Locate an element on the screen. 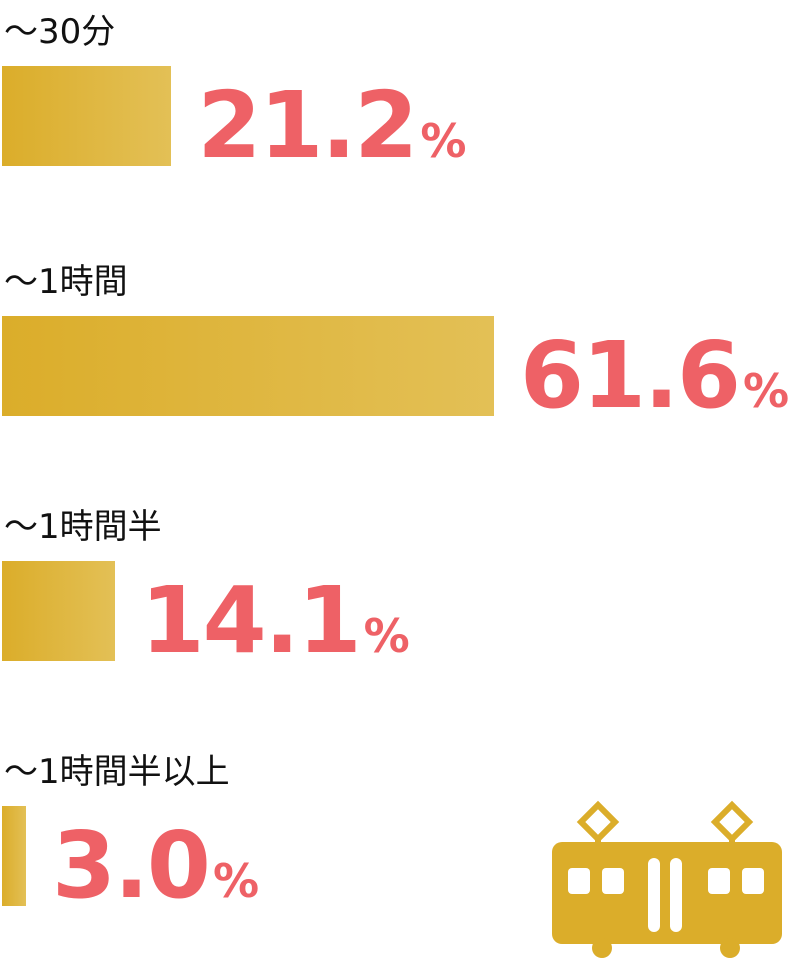 The height and width of the screenshot is (958, 801). category-label: ～1時間半 is located at coordinates (83, 527).